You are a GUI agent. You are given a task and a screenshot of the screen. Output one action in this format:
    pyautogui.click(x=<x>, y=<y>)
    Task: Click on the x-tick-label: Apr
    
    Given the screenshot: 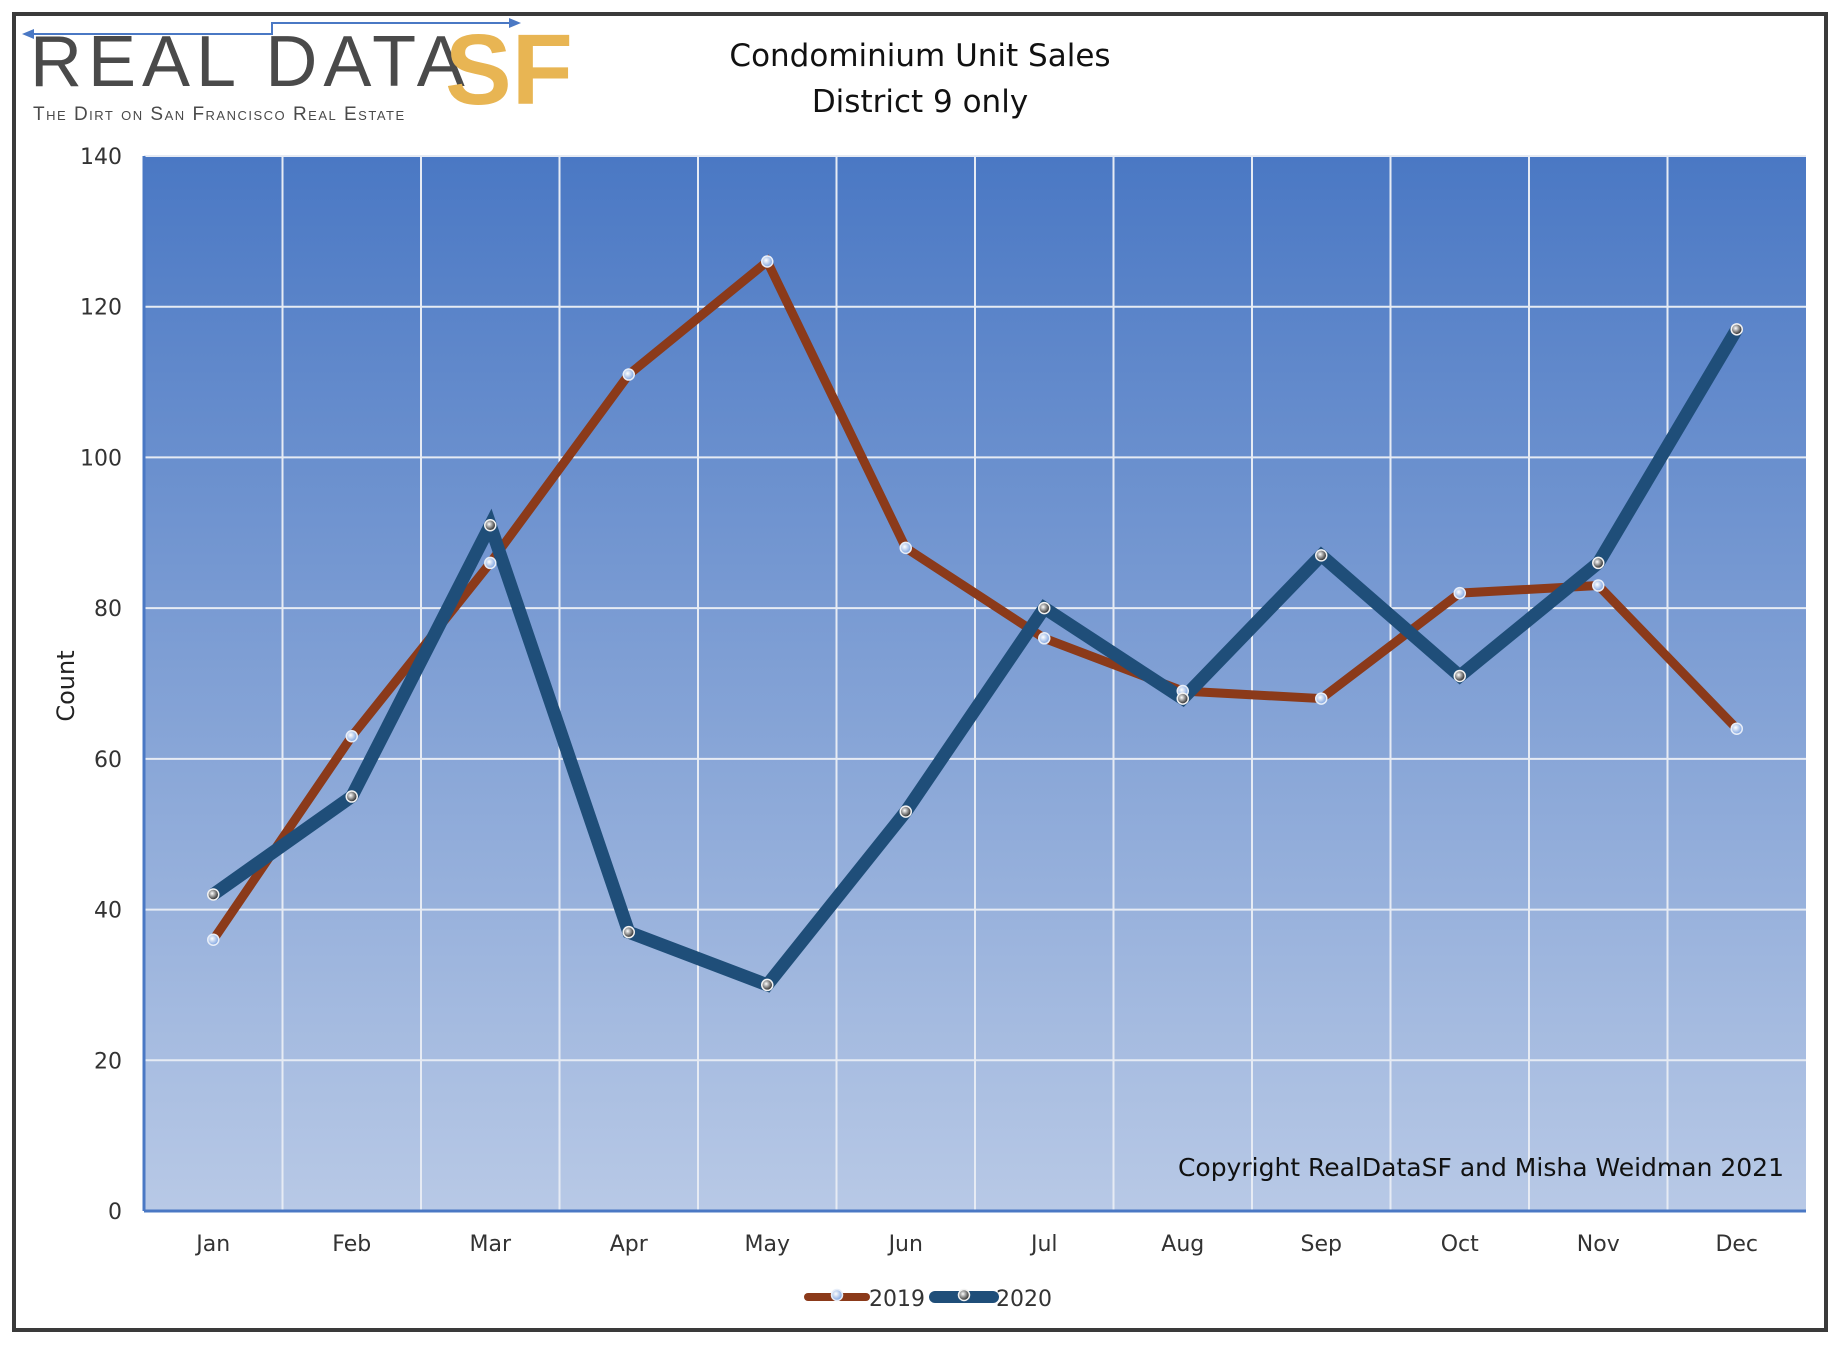 What is the action you would take?
    pyautogui.click(x=629, y=1244)
    